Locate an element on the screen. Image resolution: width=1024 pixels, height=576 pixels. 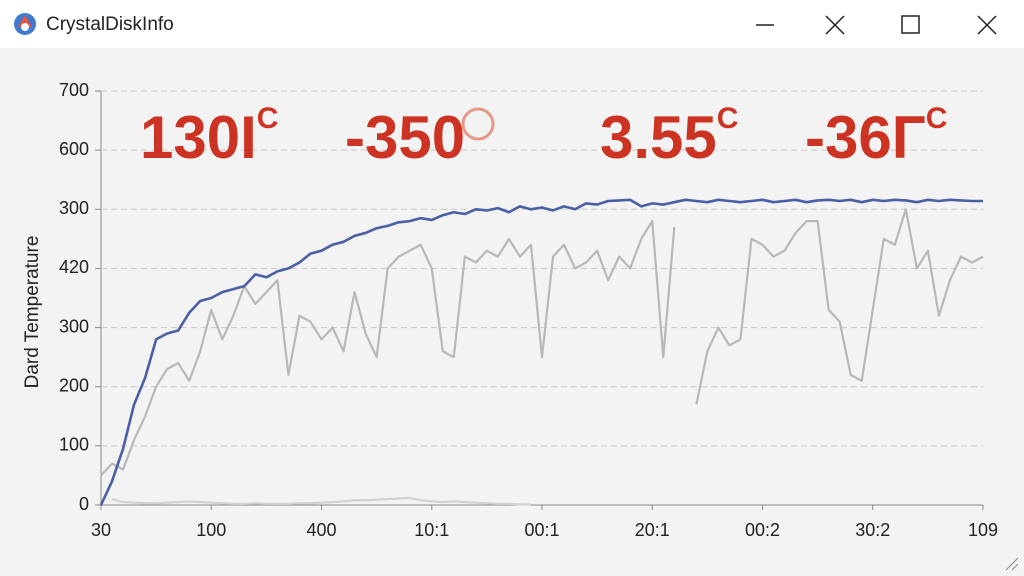
x-tick-label: 00:1 is located at coordinates (541, 530).